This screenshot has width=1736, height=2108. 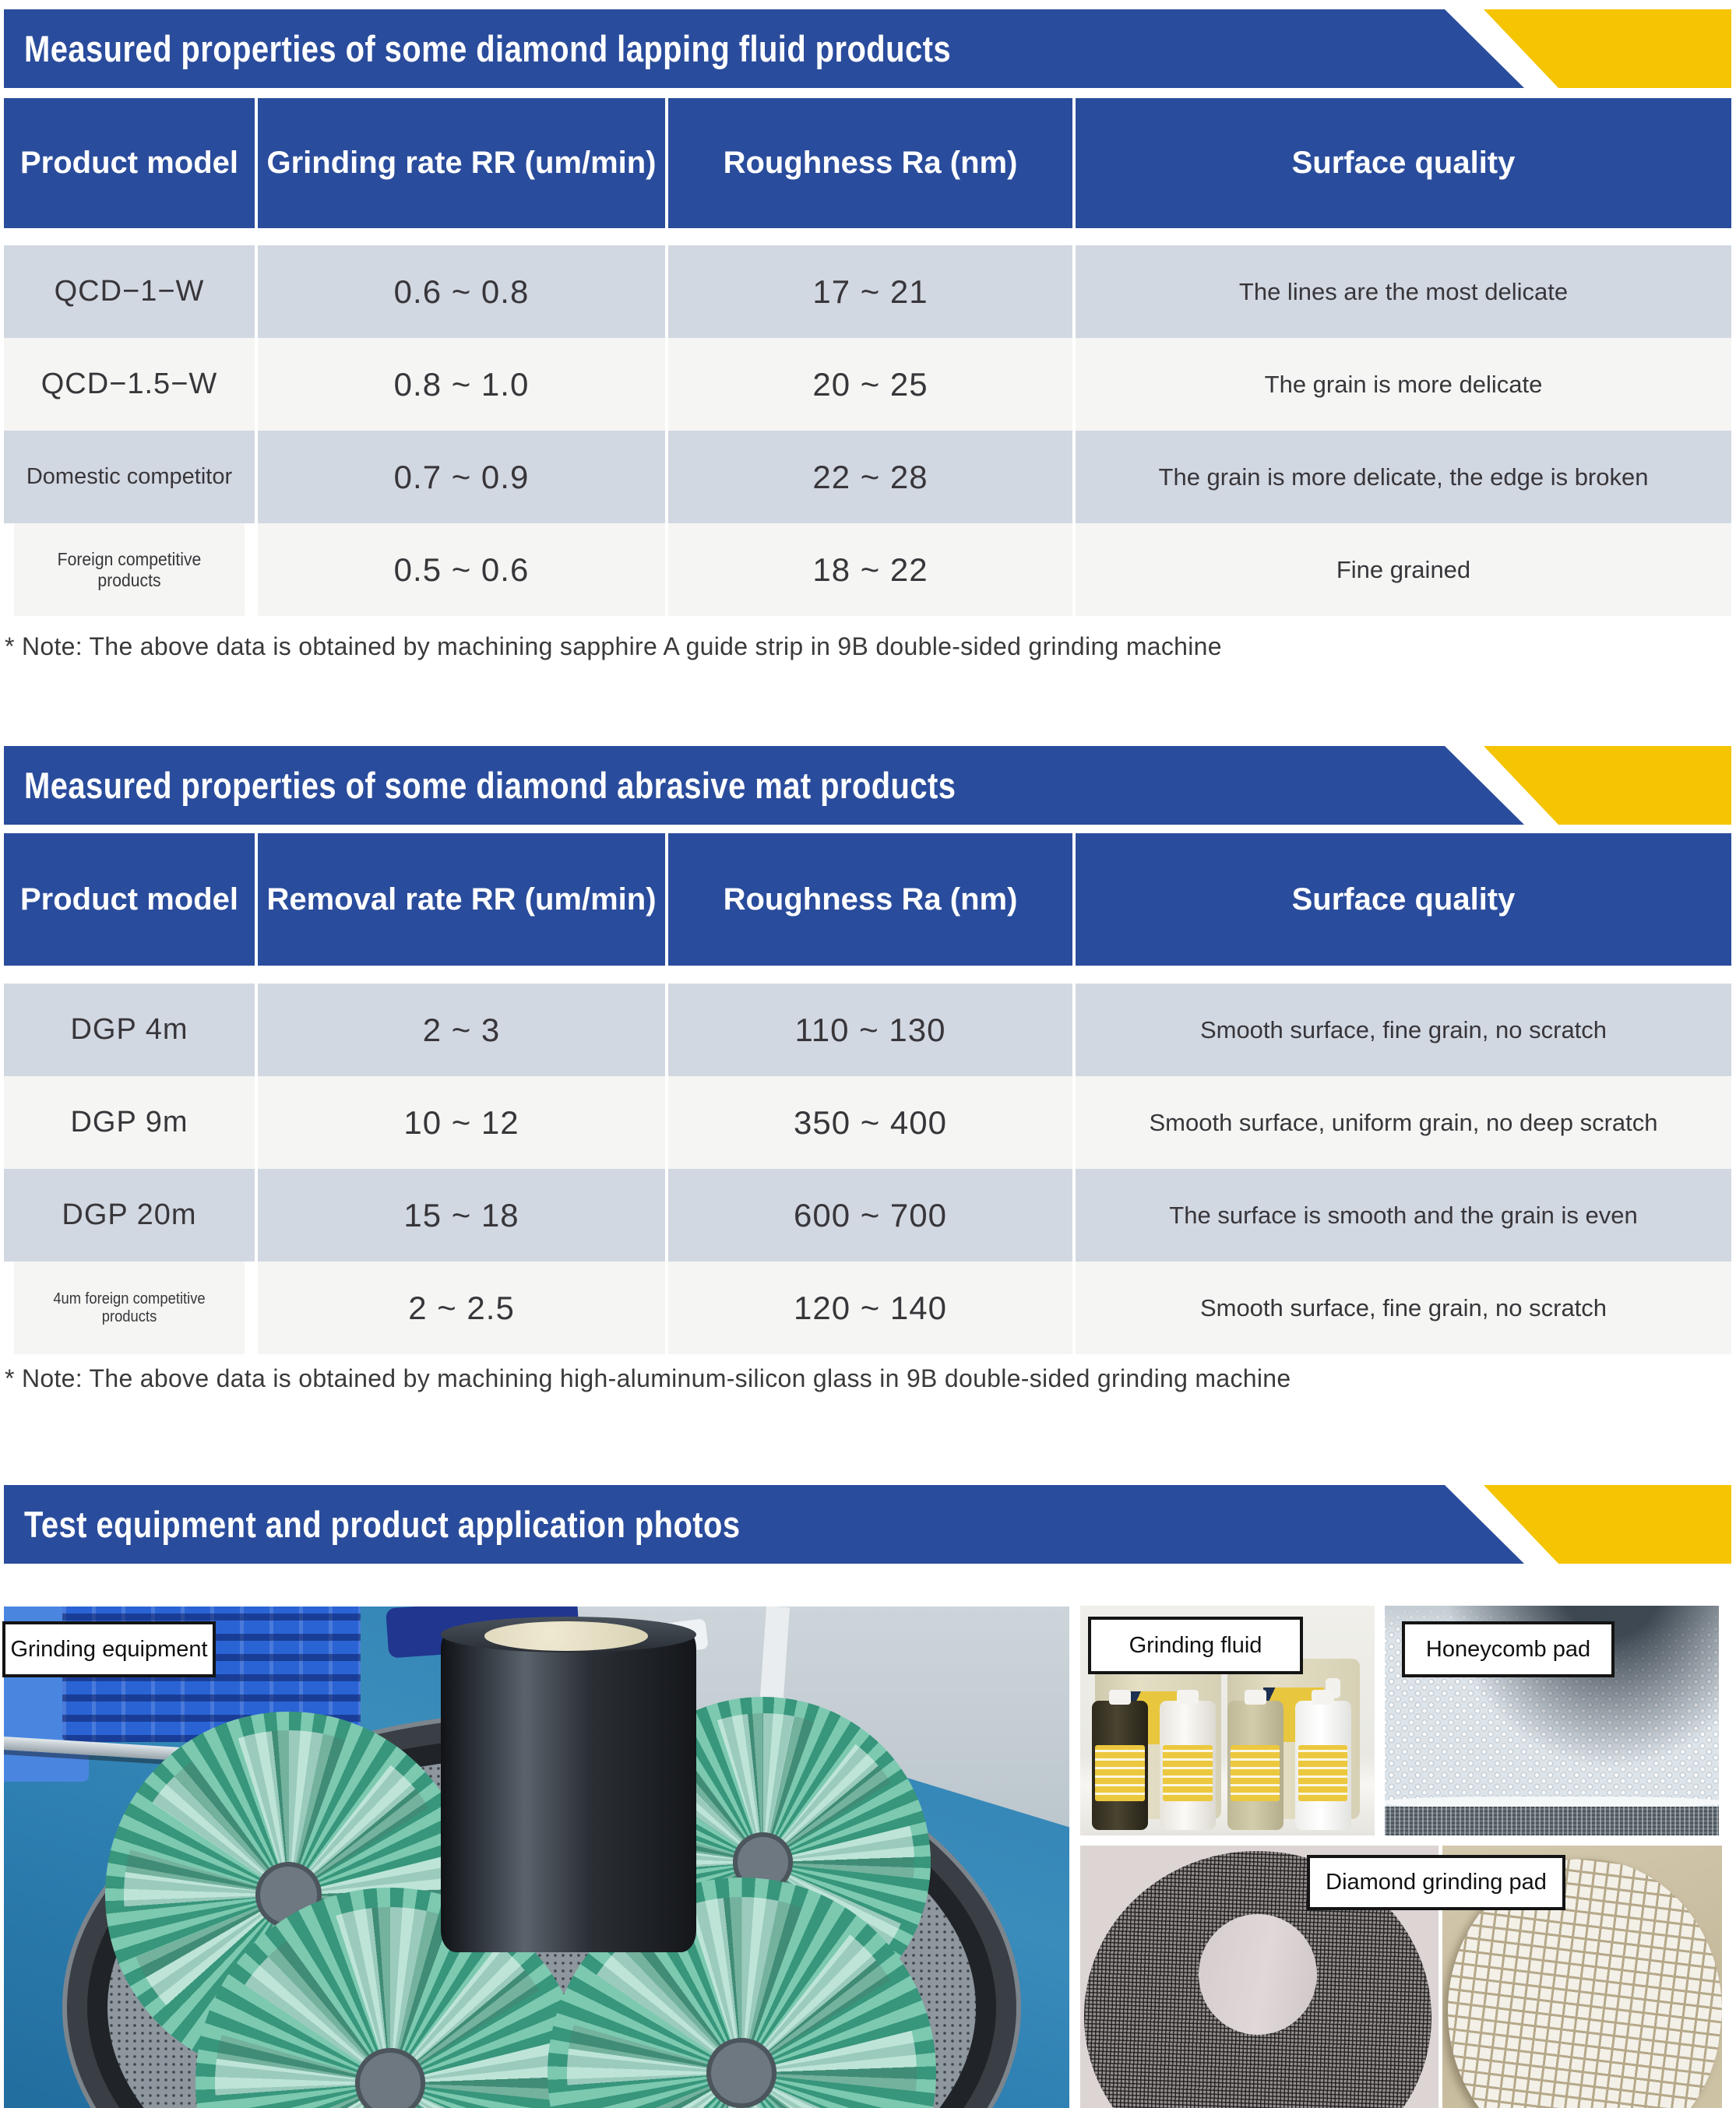 I want to click on cell-roughness: 17 ~ 21, so click(x=870, y=291).